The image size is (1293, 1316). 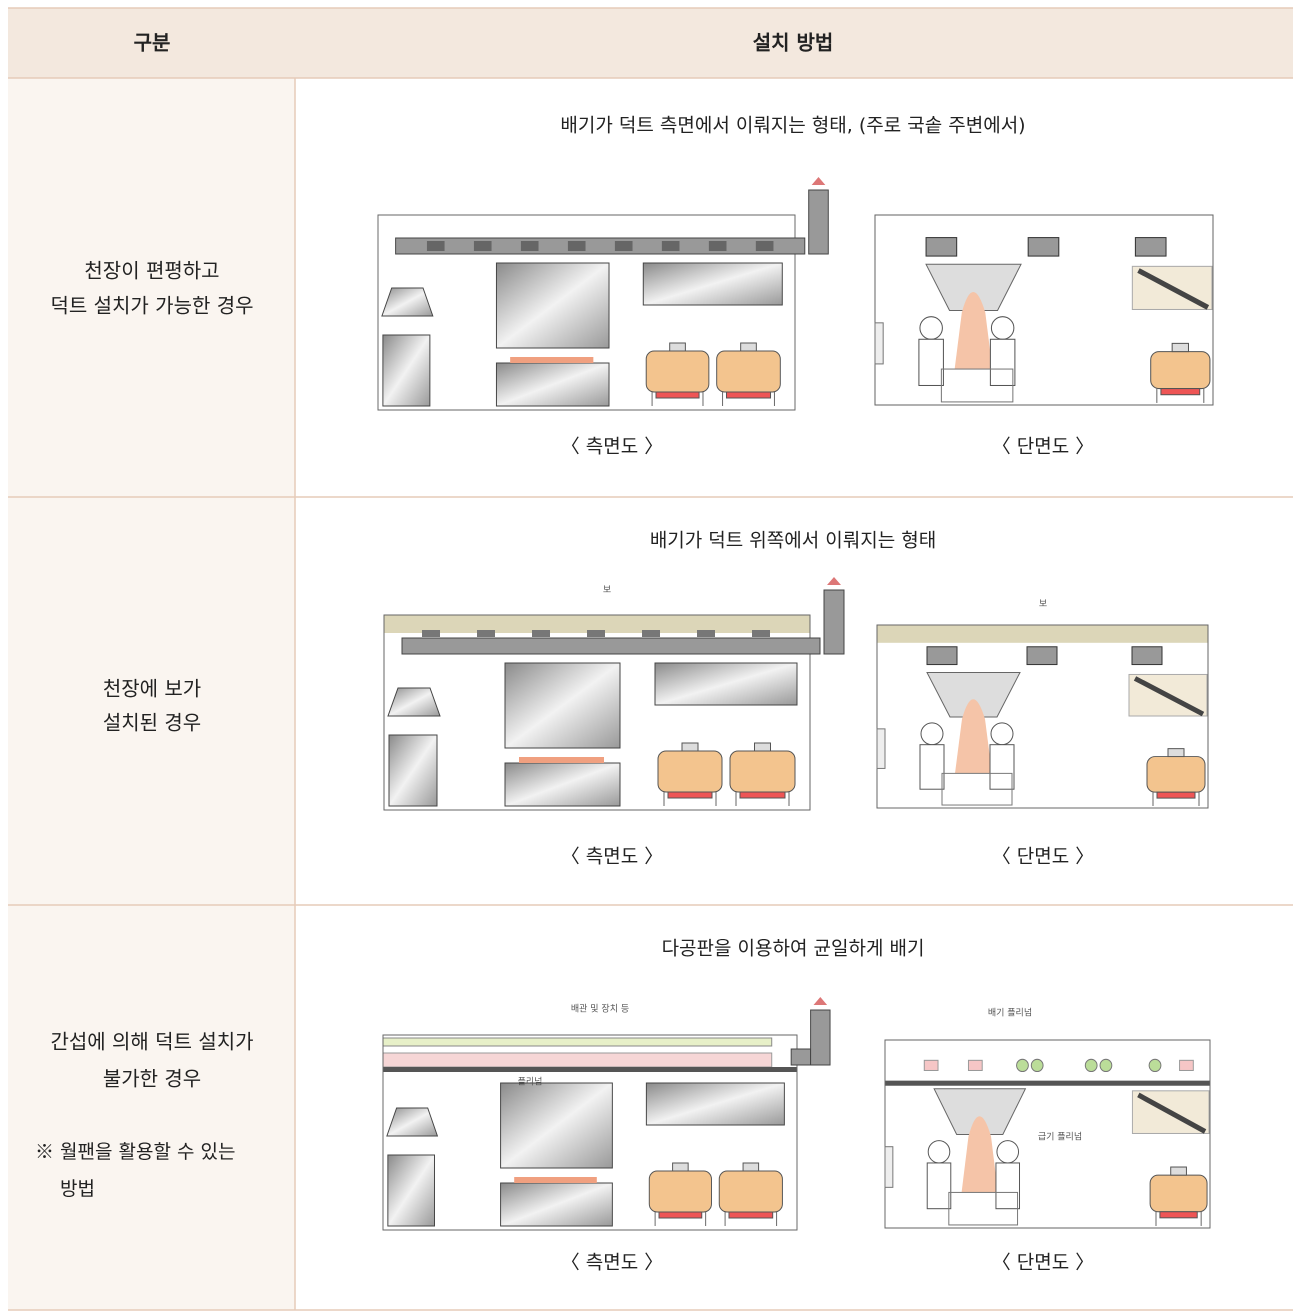 I want to click on row-label: 천장이 편평하고, so click(x=151, y=271).